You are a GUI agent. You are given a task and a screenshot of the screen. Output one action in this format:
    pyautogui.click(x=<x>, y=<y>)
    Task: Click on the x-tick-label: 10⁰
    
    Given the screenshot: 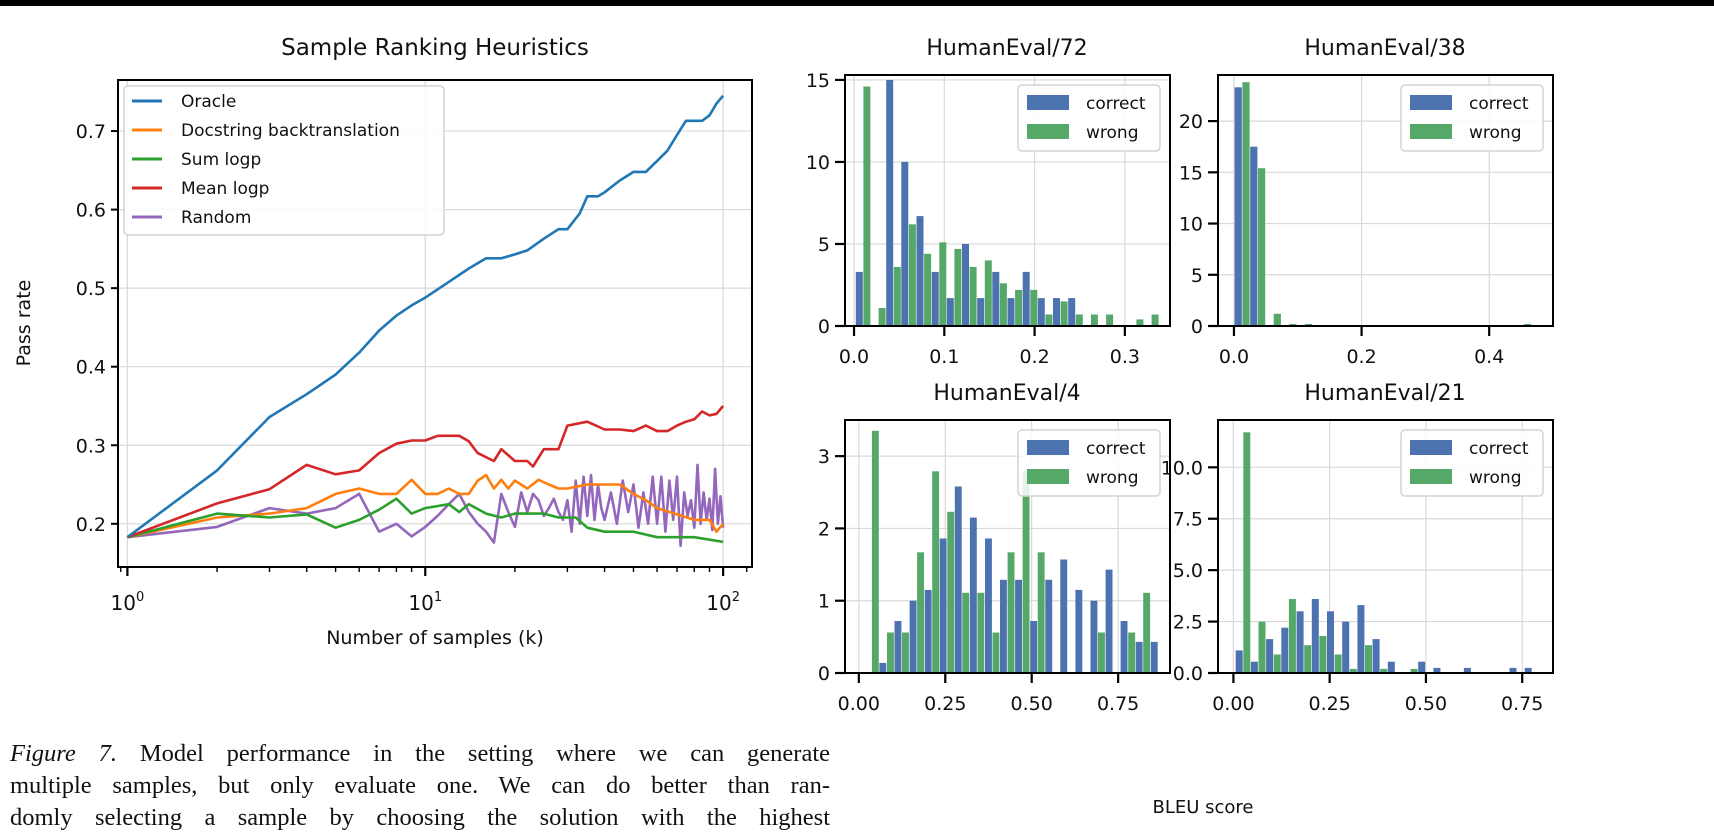 What is the action you would take?
    pyautogui.click(x=128, y=602)
    